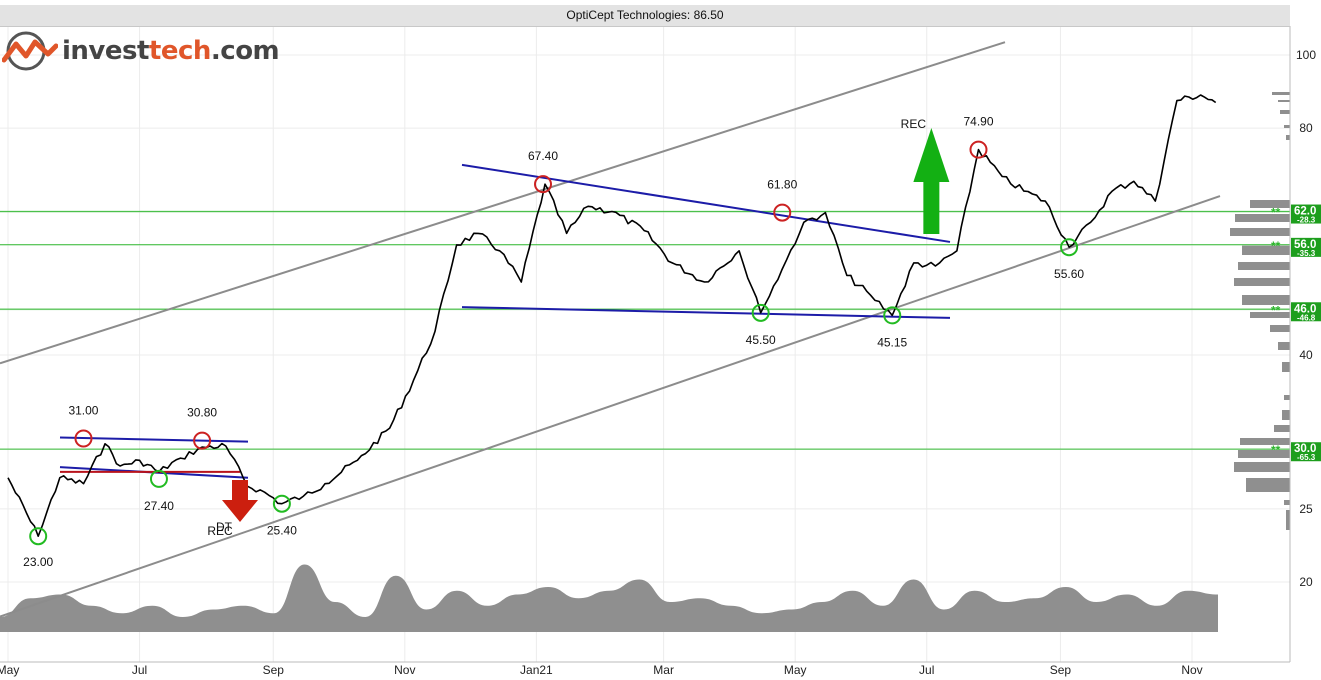 The width and height of the screenshot is (1321, 680). I want to click on buy-arrow-icon, so click(931, 181).